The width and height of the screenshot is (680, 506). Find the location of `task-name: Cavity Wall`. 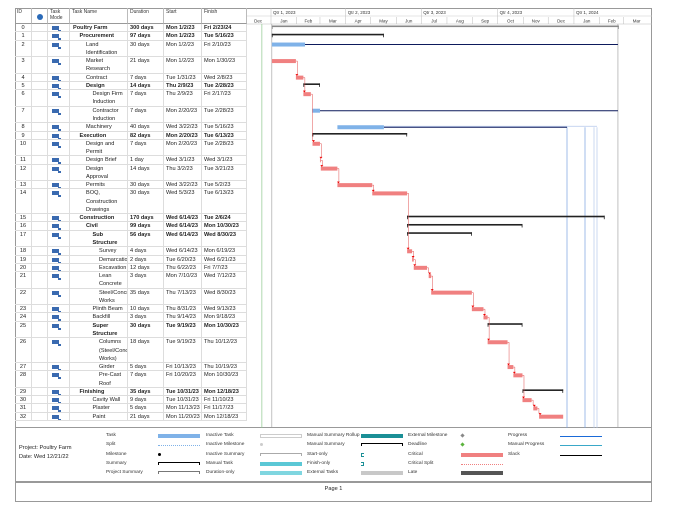

task-name: Cavity Wall is located at coordinates (99, 400).